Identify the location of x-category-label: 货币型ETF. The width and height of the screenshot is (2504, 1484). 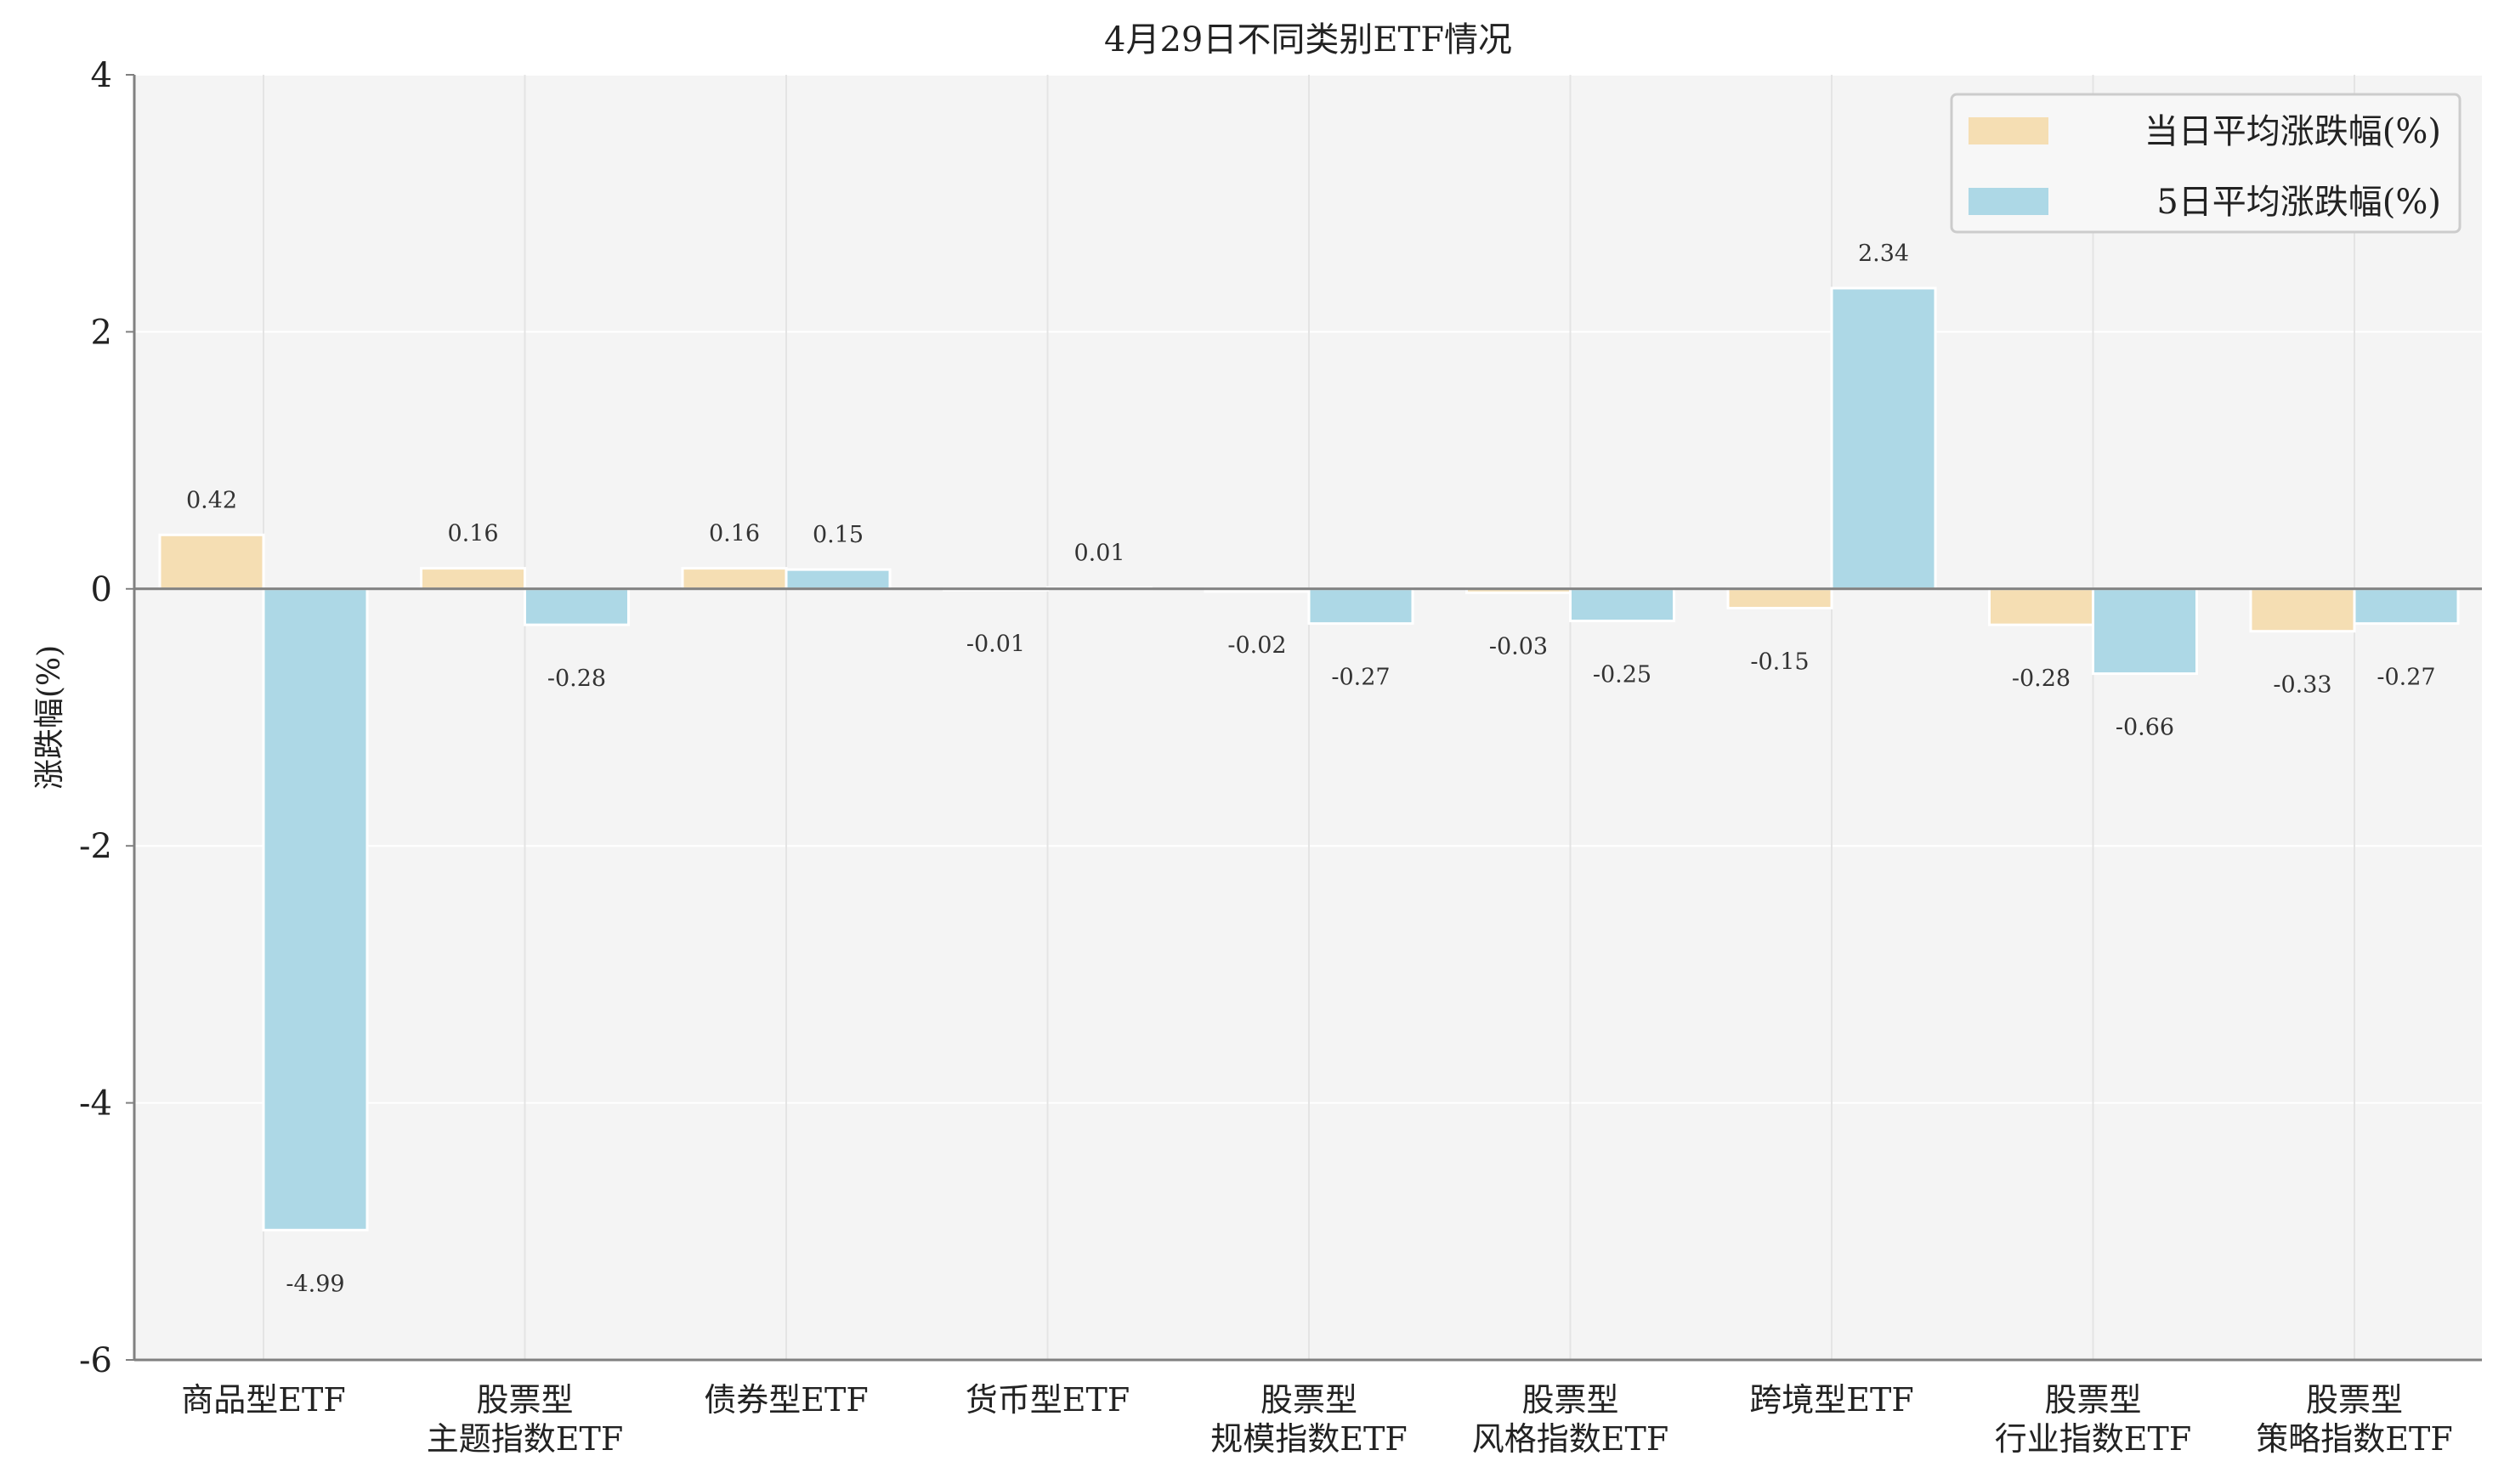
(1048, 1400).